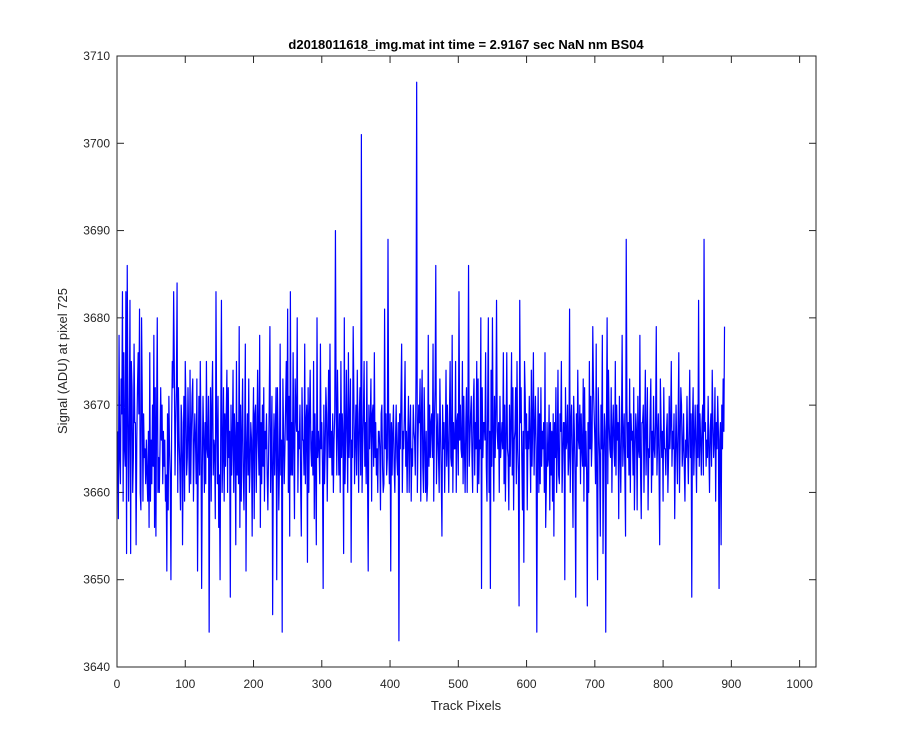 Image resolution: width=900 pixels, height=750 pixels. What do you see at coordinates (458, 684) in the screenshot?
I see `x-tick-label: 500` at bounding box center [458, 684].